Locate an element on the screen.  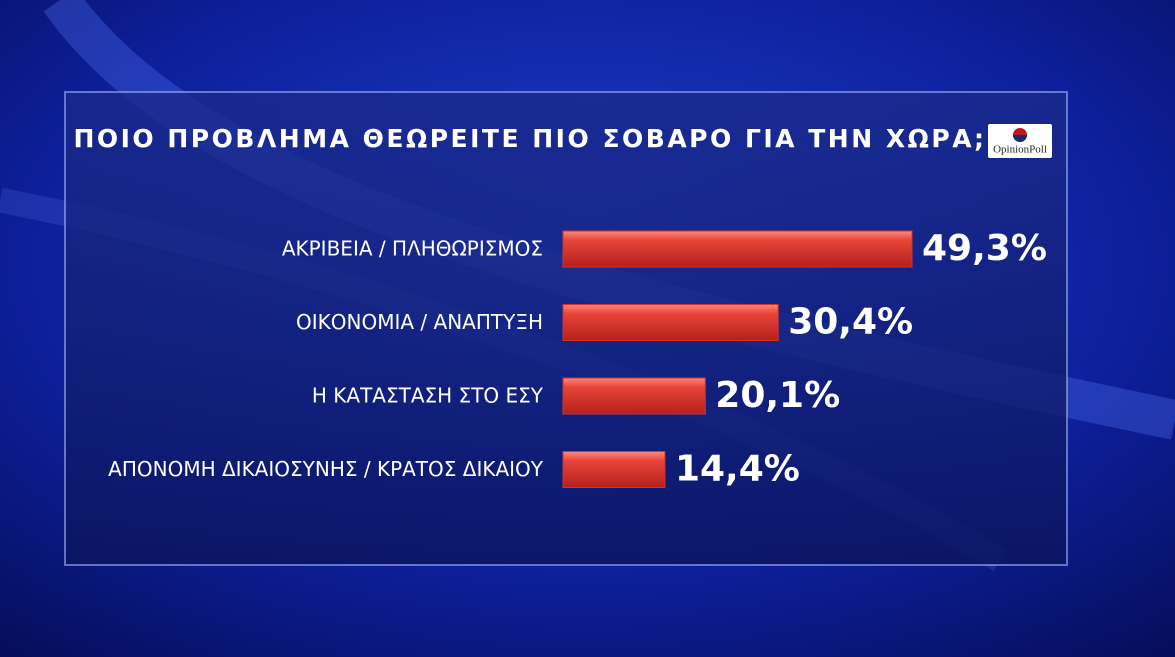
category-label: ΟΙΚΟΝΟΜΙΑ / ΑΝΑΠΤΥΞΗ is located at coordinates (419, 322).